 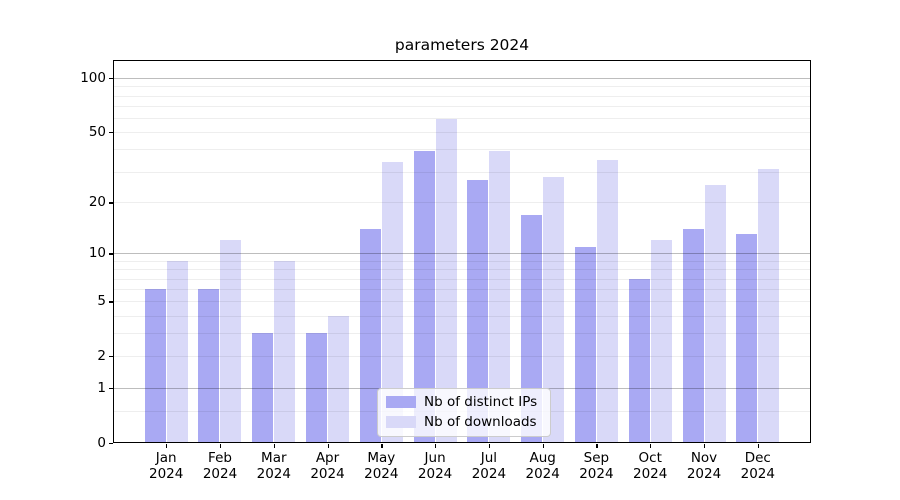 I want to click on x-tick-mark-nov-2024, so click(x=705, y=446).